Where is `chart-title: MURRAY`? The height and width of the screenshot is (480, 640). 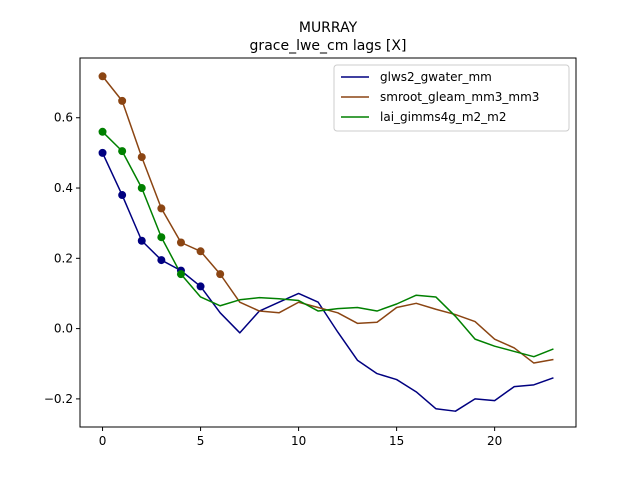
chart-title: MURRAY is located at coordinates (328, 28).